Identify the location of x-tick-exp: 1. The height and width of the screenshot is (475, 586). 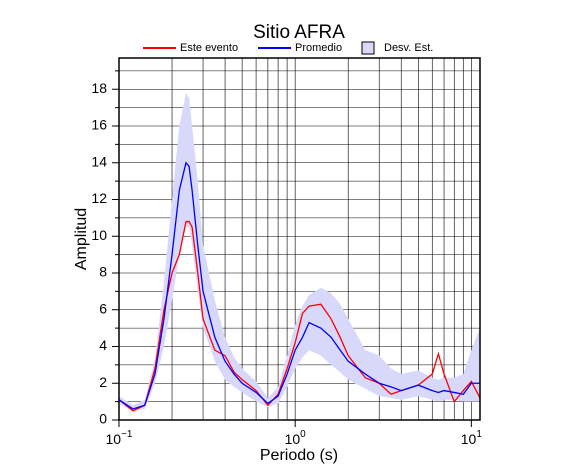
(479, 434).